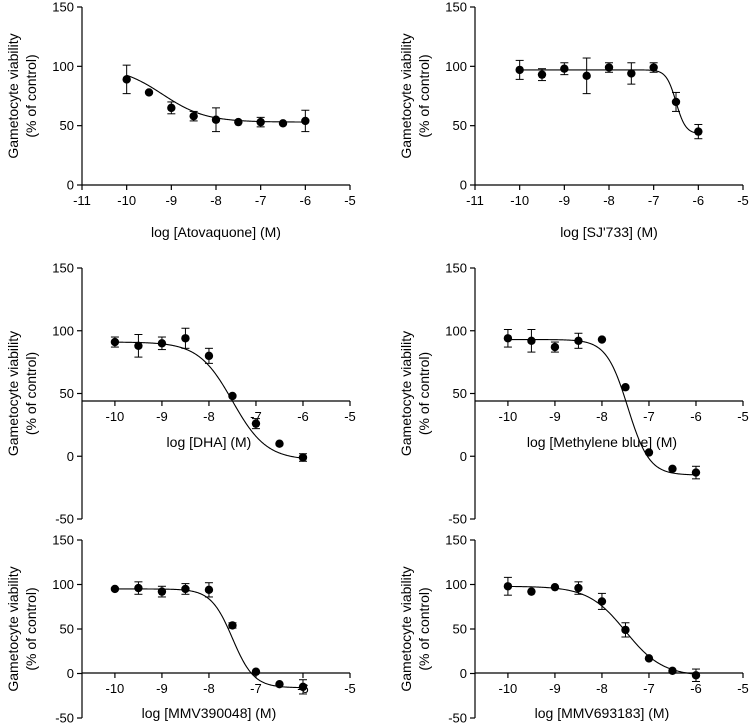 Image resolution: width=750 pixels, height=727 pixels. Describe the element at coordinates (216, 232) in the screenshot. I see `x-axis-label: log [Atovaquone] (M)` at that location.